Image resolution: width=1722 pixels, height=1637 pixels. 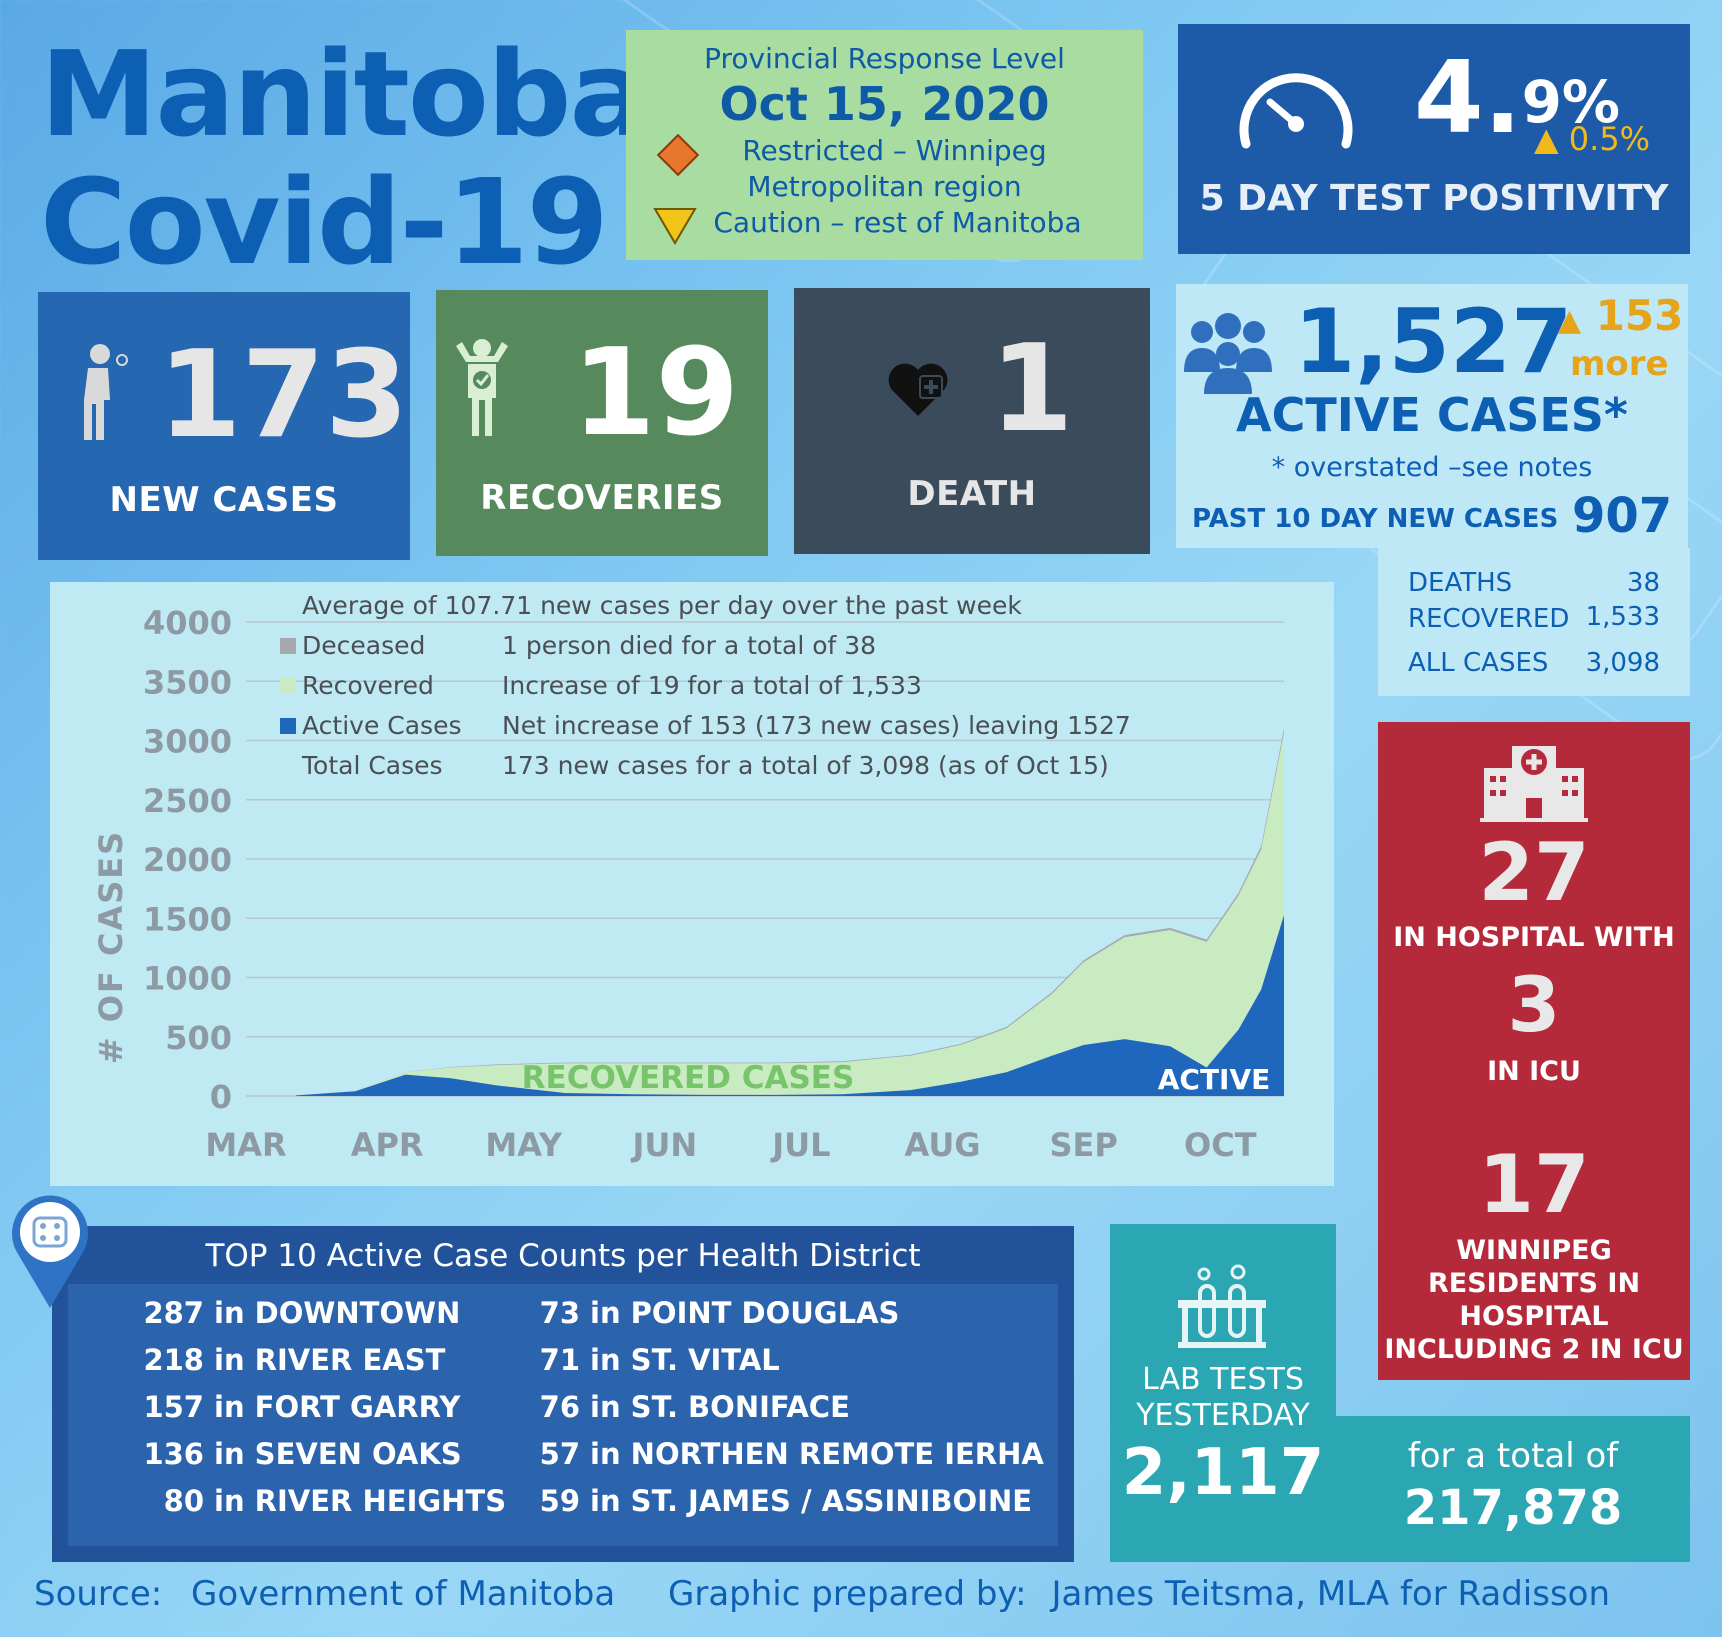 What do you see at coordinates (1223, 1415) in the screenshot?
I see `lab-tests-label-2: YESTERDAY` at bounding box center [1223, 1415].